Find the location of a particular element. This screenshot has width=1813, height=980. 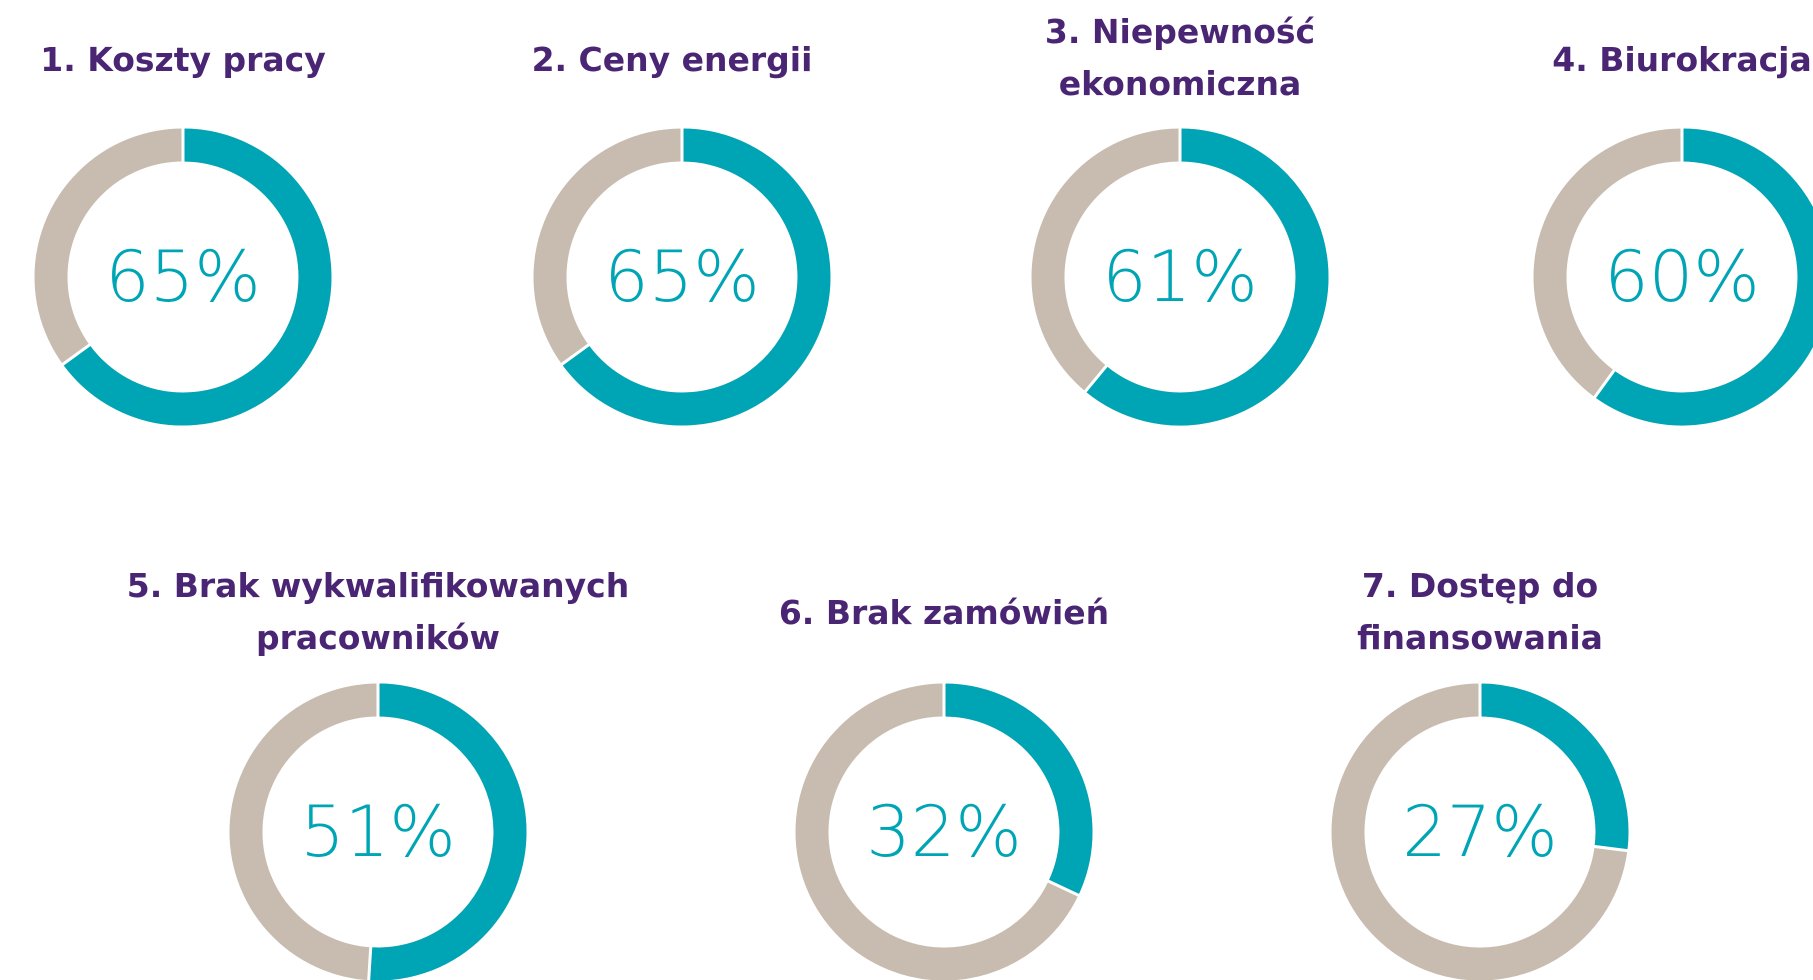

chart-title: 4. Biurokracja is located at coordinates (1682, 59).